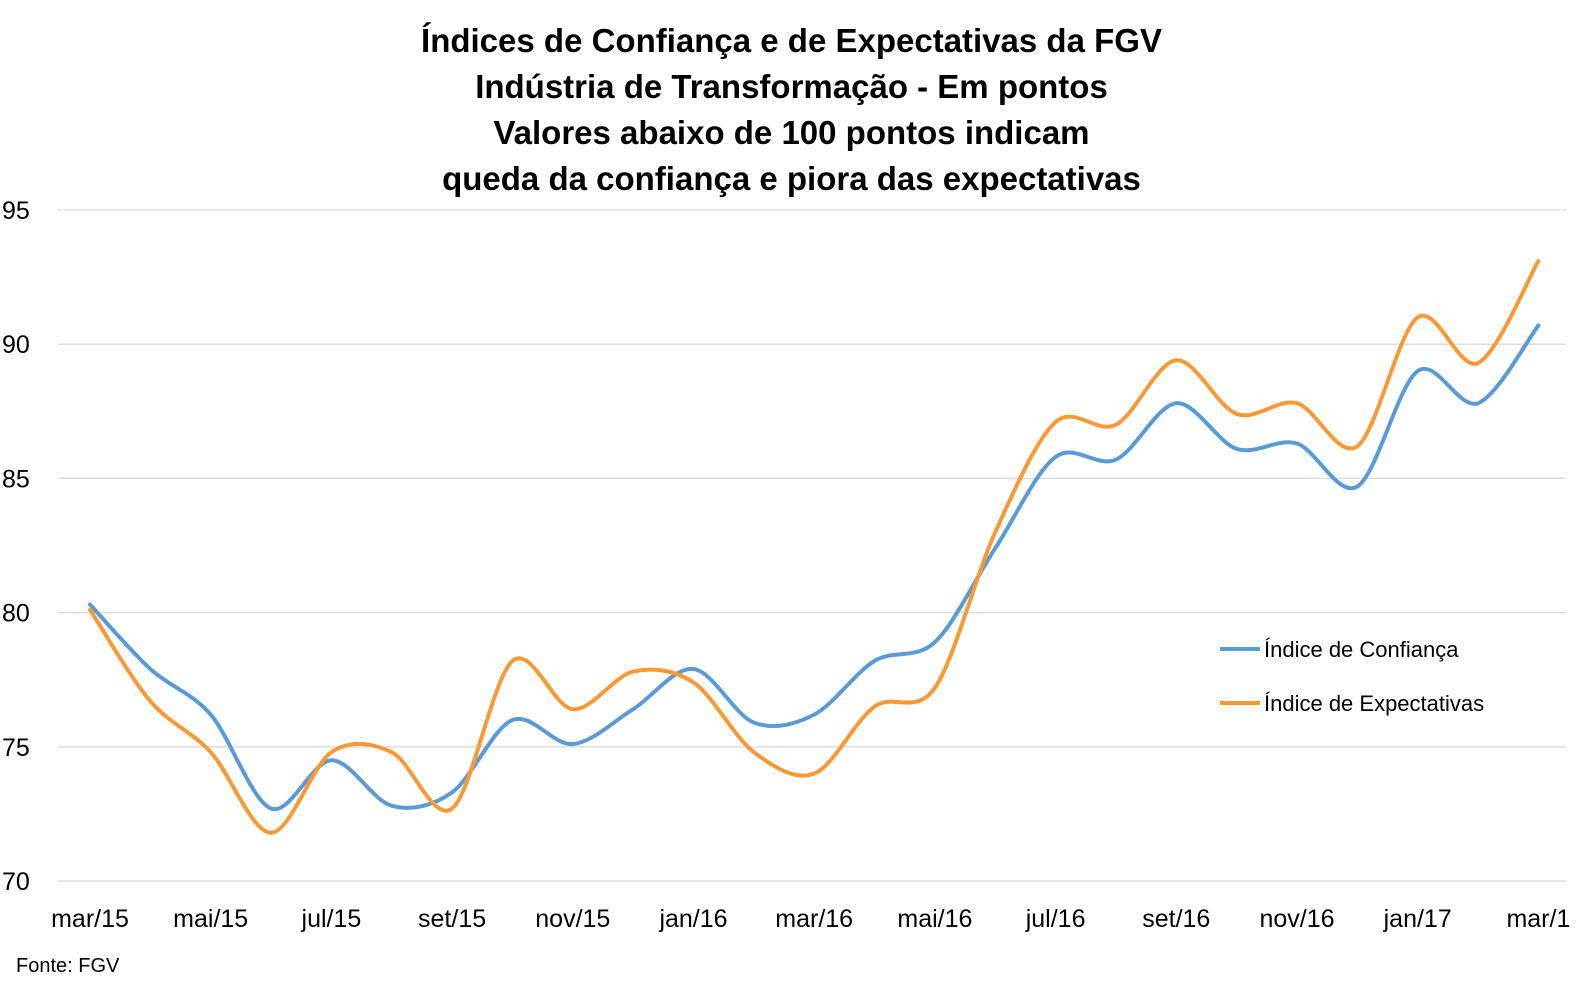 Image resolution: width=1583 pixels, height=988 pixels. Describe the element at coordinates (934, 919) in the screenshot. I see `x-tick-label: mai/16` at that location.